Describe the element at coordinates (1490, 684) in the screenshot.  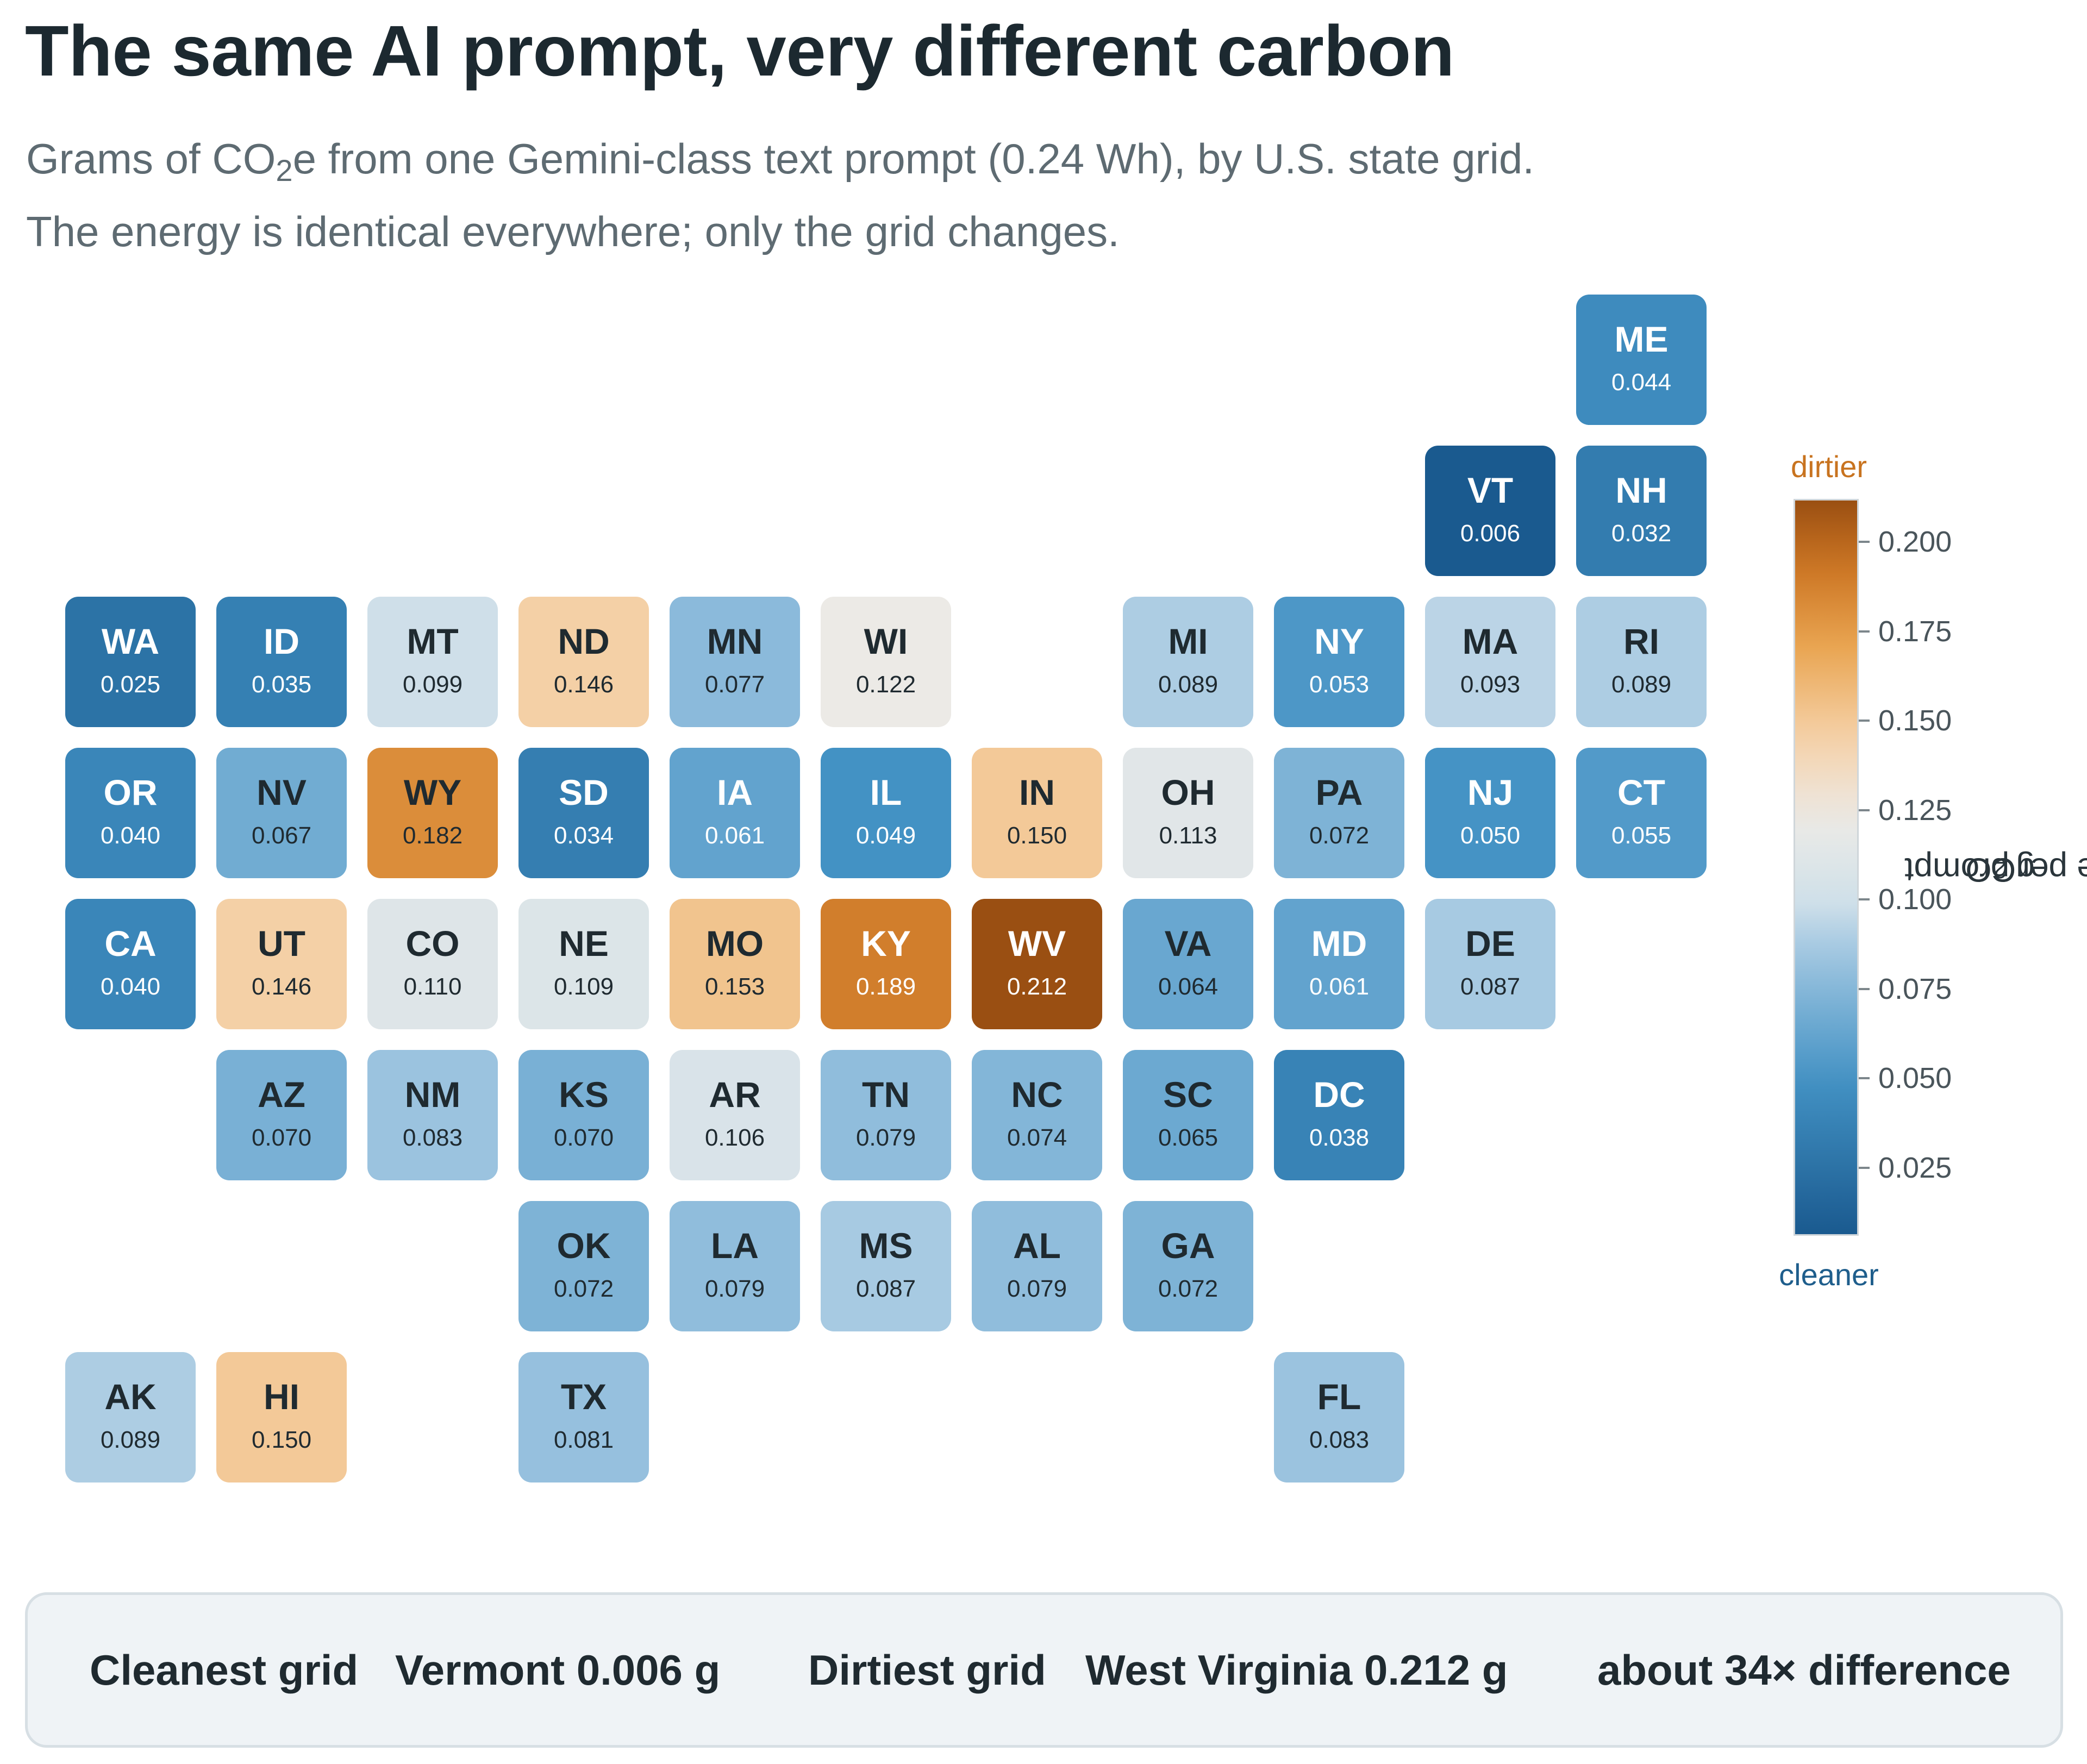
I see `state-value: 0.093` at that location.